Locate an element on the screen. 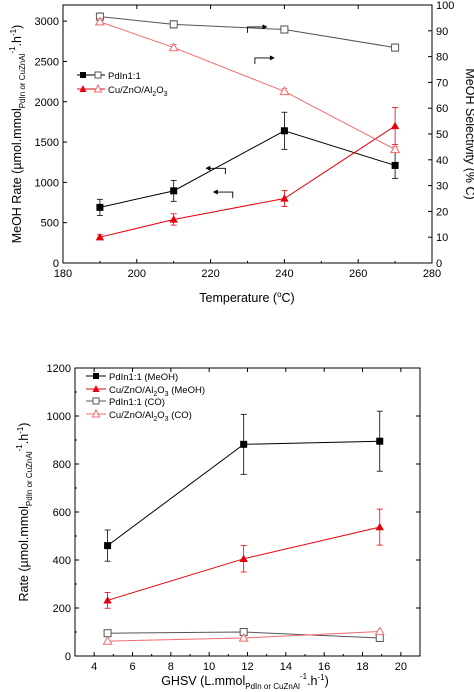 The height and width of the screenshot is (692, 474). bottom-x-tick-label: 4 is located at coordinates (94, 667).